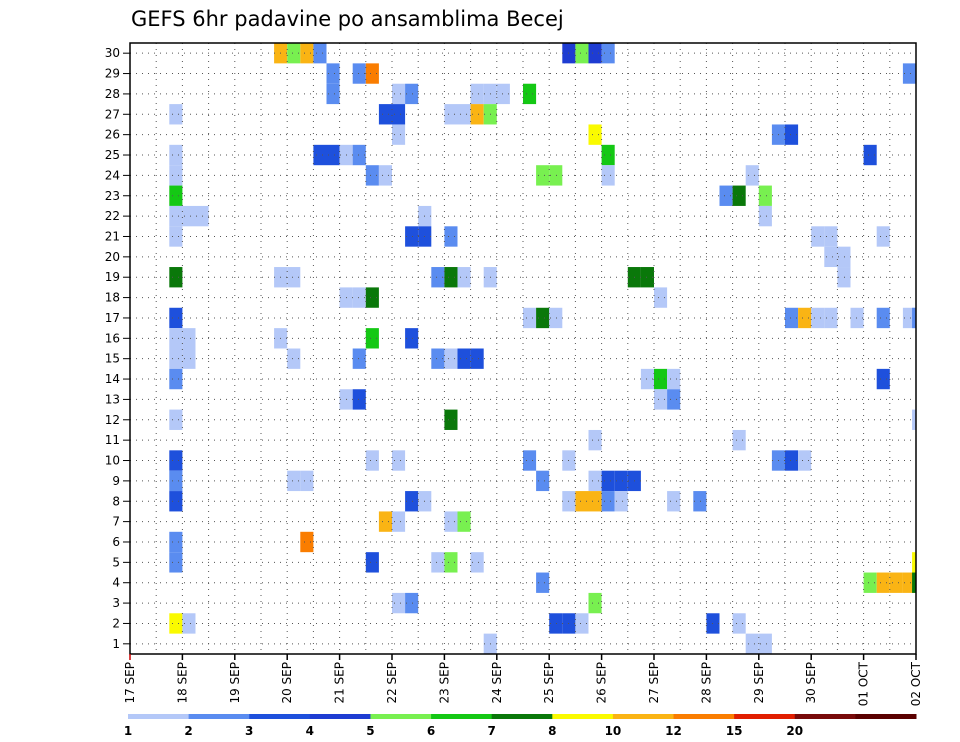 Image resolution: width=960 pixels, height=742 pixels. What do you see at coordinates (759, 683) in the screenshot?
I see `x-tick-label: 29 SEP` at bounding box center [759, 683].